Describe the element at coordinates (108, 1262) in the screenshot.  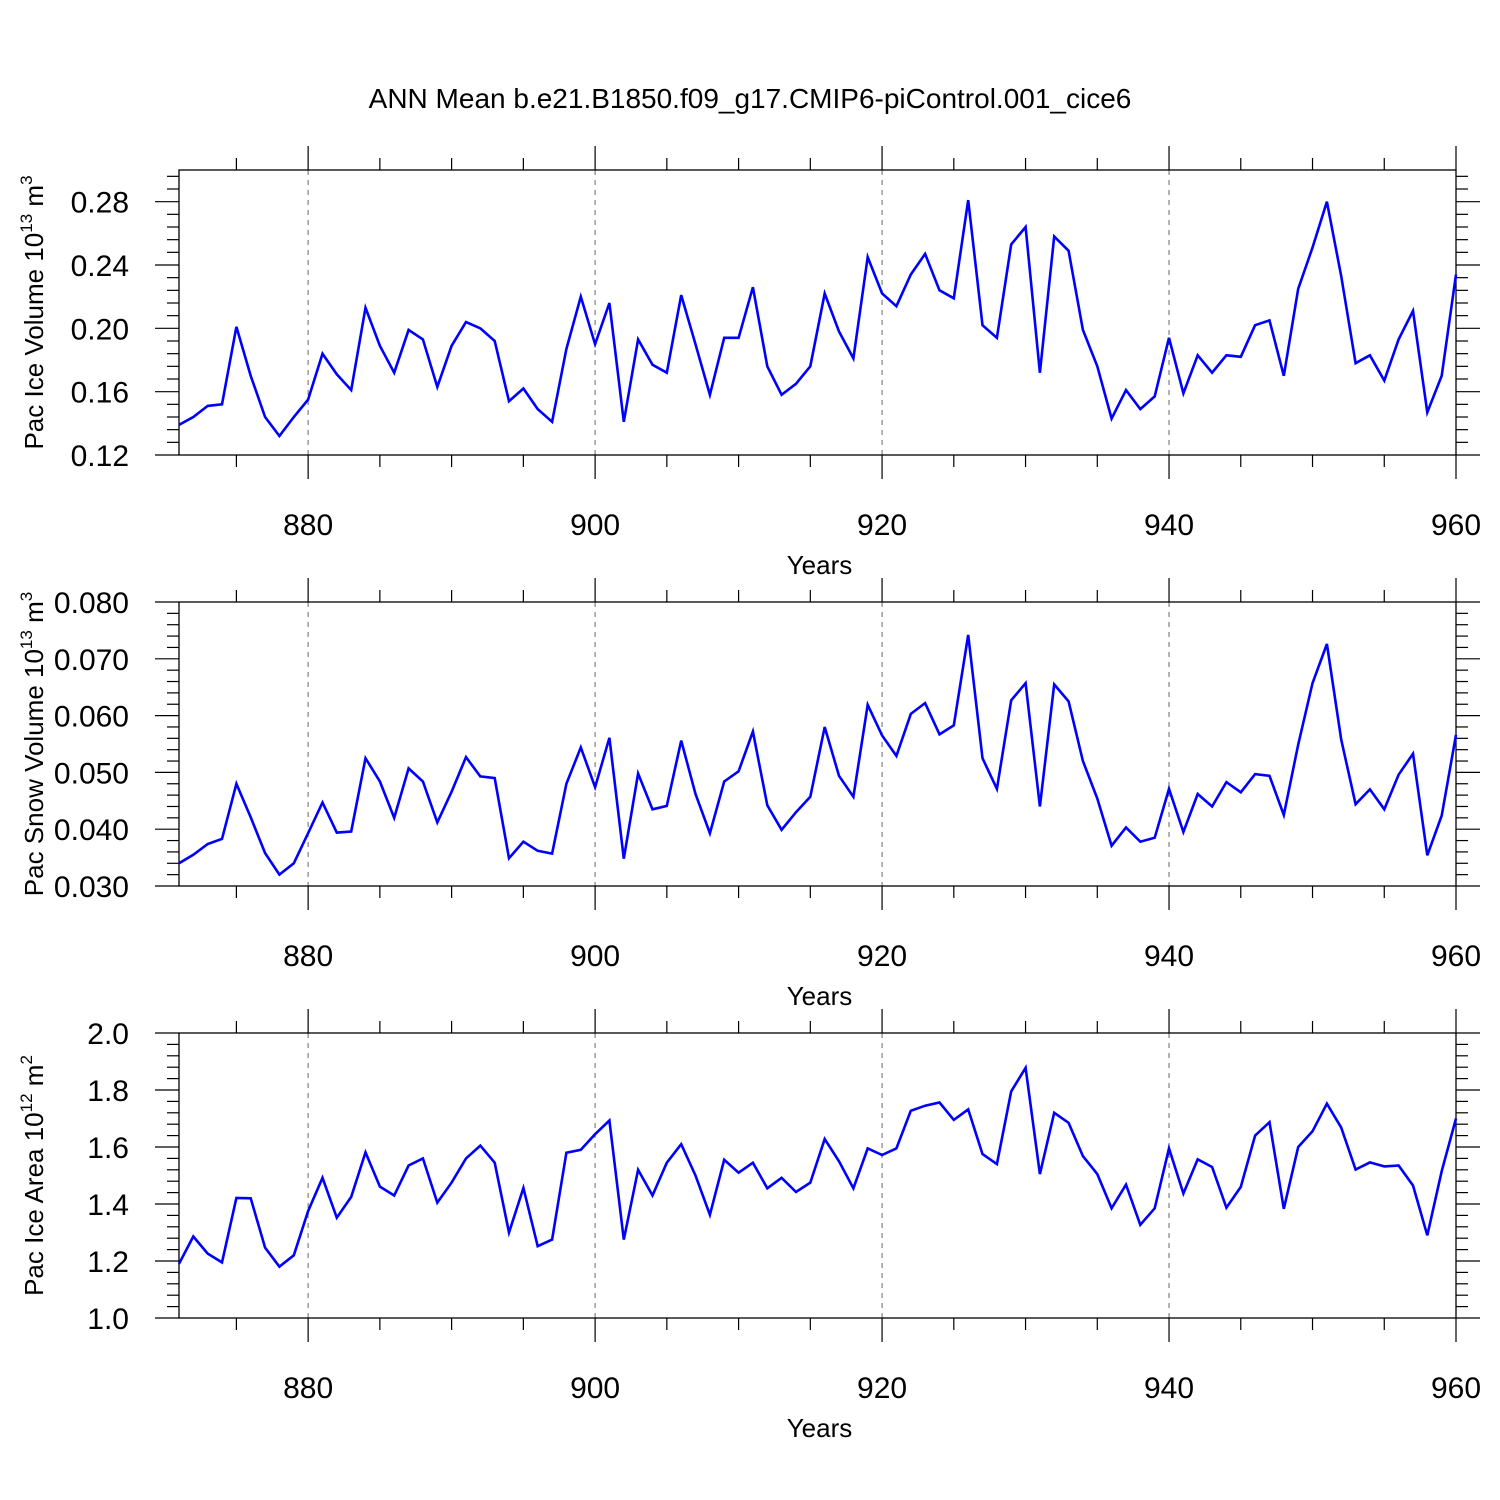
I see `y-tick-label: 1.2` at that location.